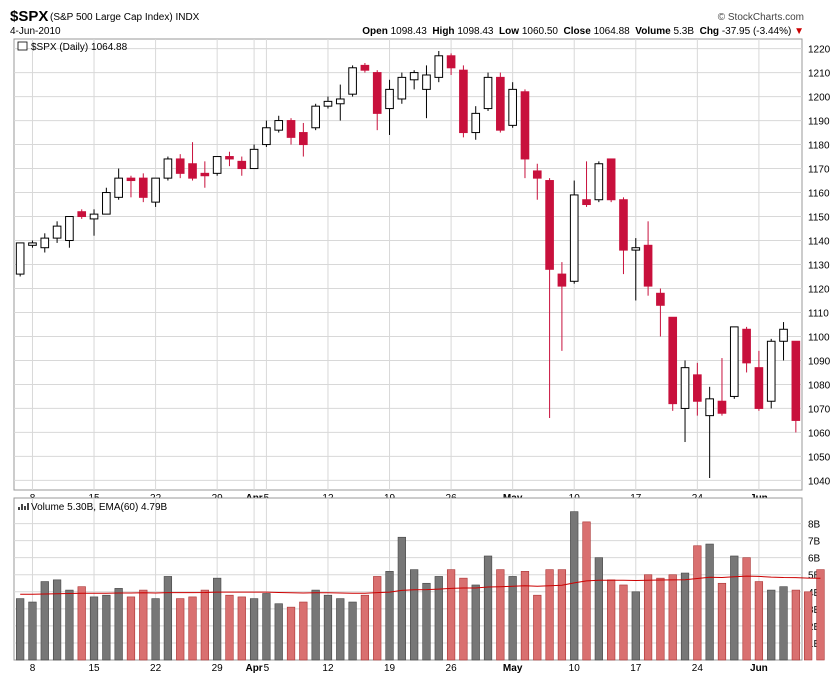  What do you see at coordinates (539, 31) in the screenshot?
I see `low-value: 1060.50` at bounding box center [539, 31].